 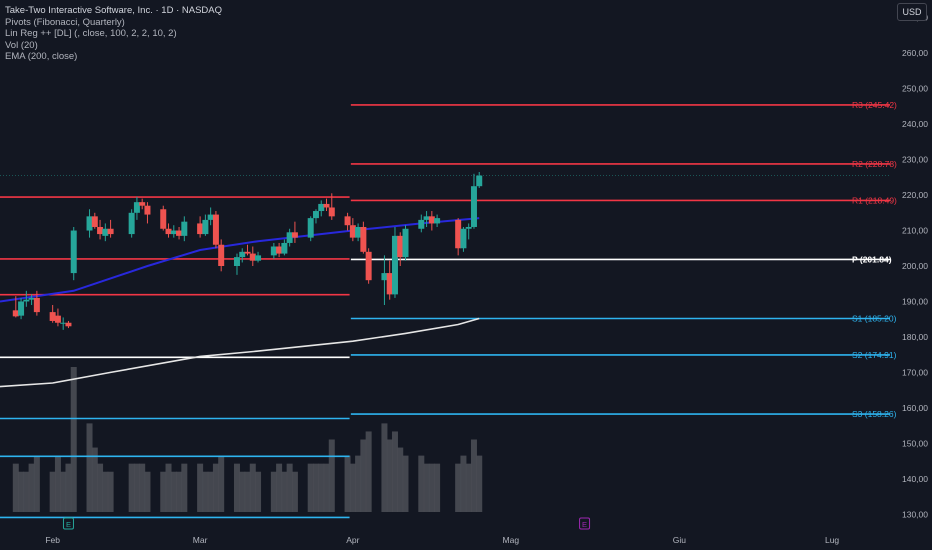 I want to click on legend-ema: EMA (200, close), so click(x=41, y=56).